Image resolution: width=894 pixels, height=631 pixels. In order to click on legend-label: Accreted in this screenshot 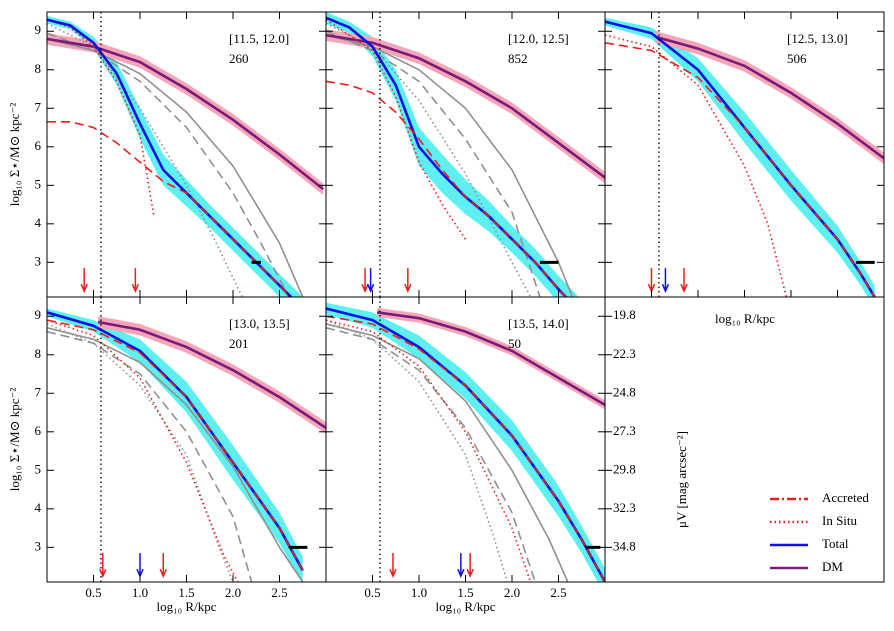, I will do `click(845, 497)`.